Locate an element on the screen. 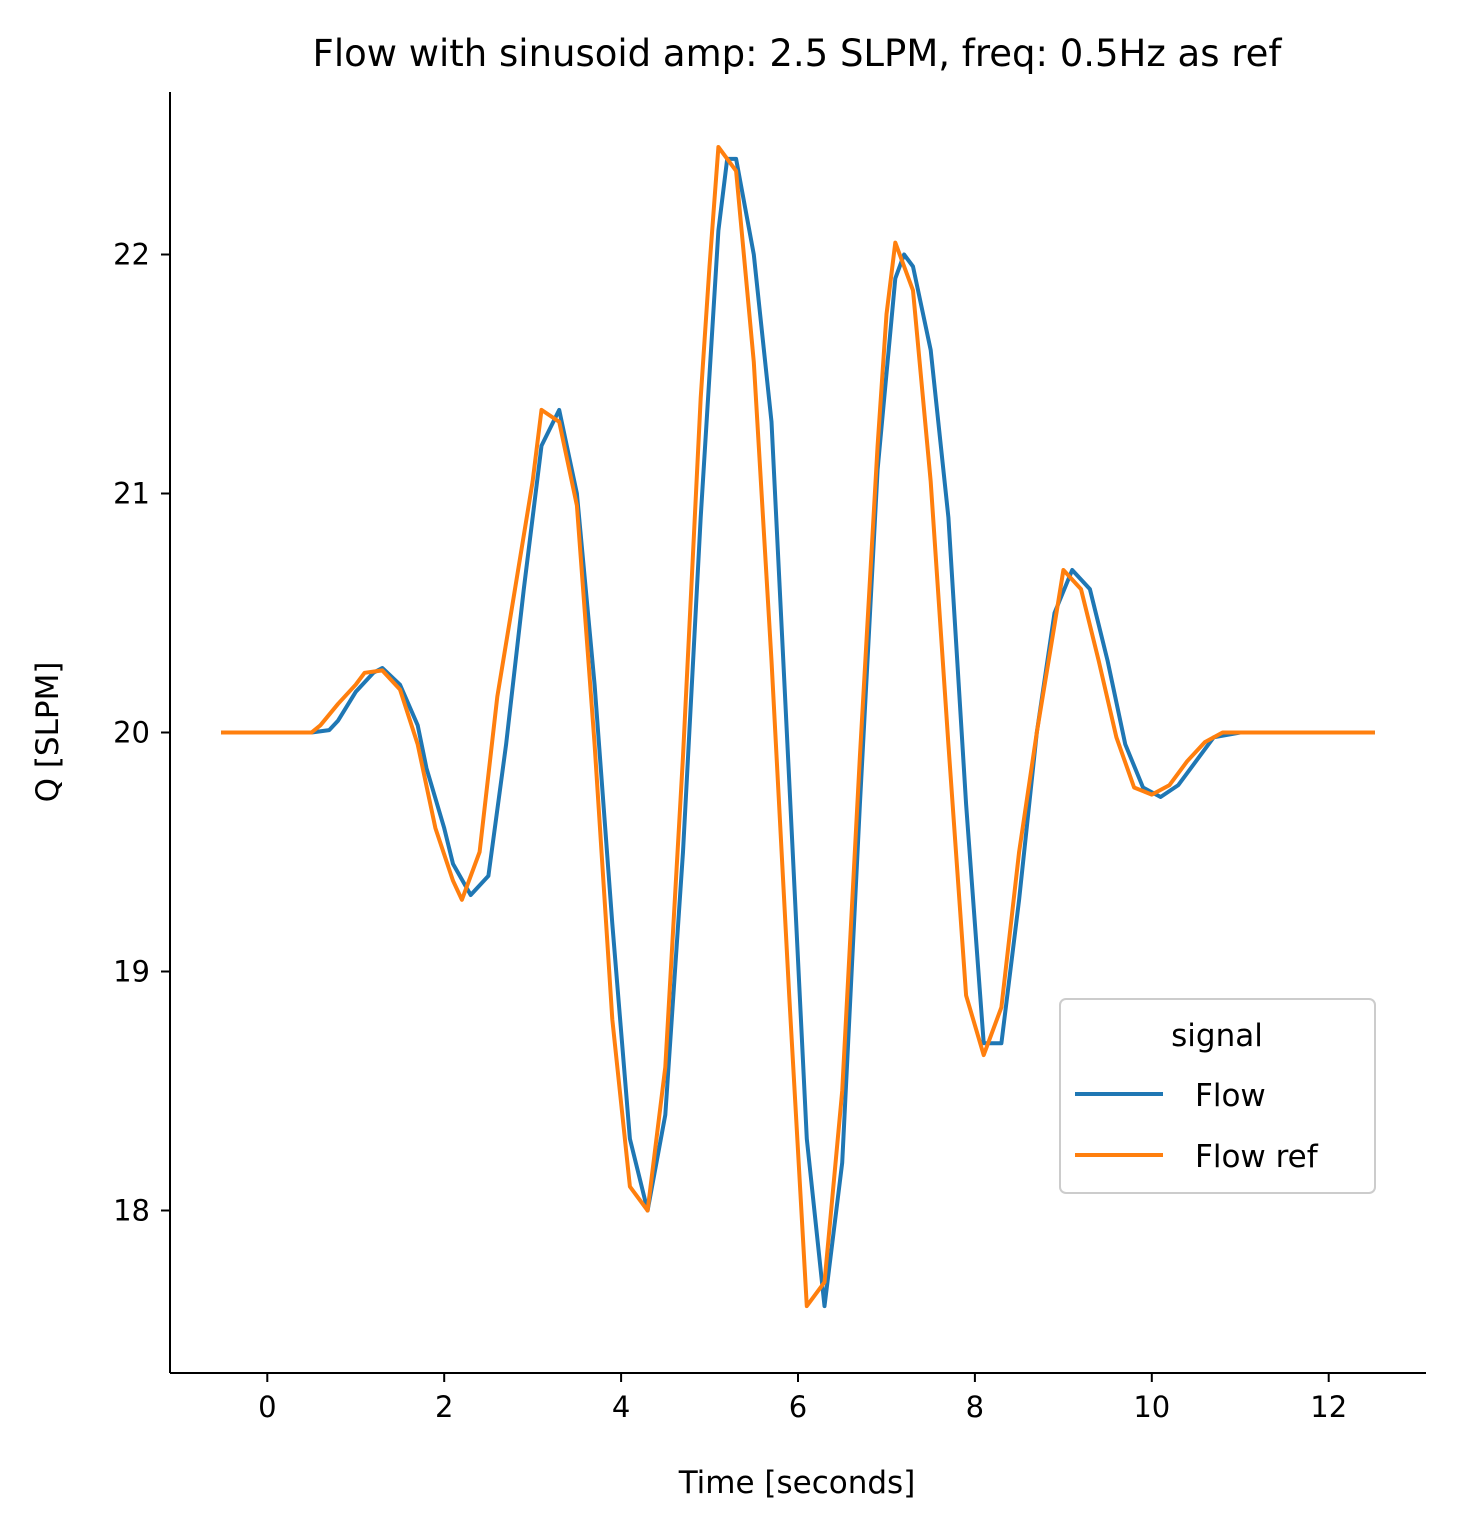  x-tick-label: 8 is located at coordinates (975, 1407).